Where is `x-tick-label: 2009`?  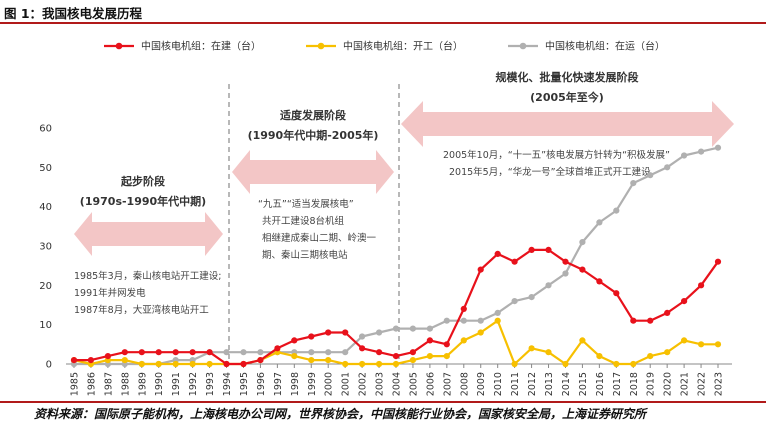
x-tick-label: 2009 is located at coordinates (481, 384).